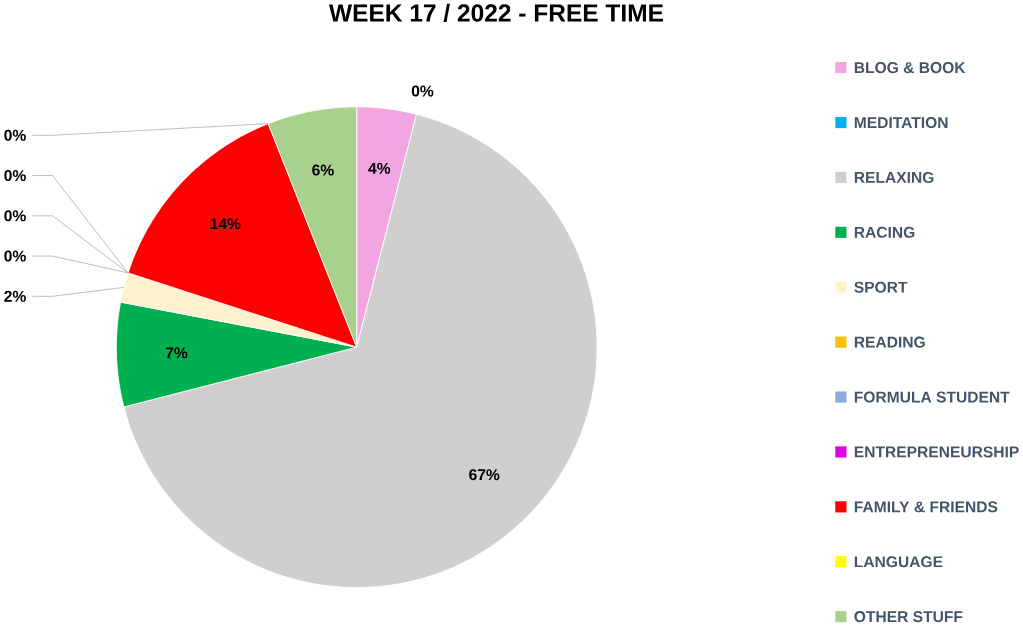  What do you see at coordinates (225, 224) in the screenshot?
I see `data-label: 14%` at bounding box center [225, 224].